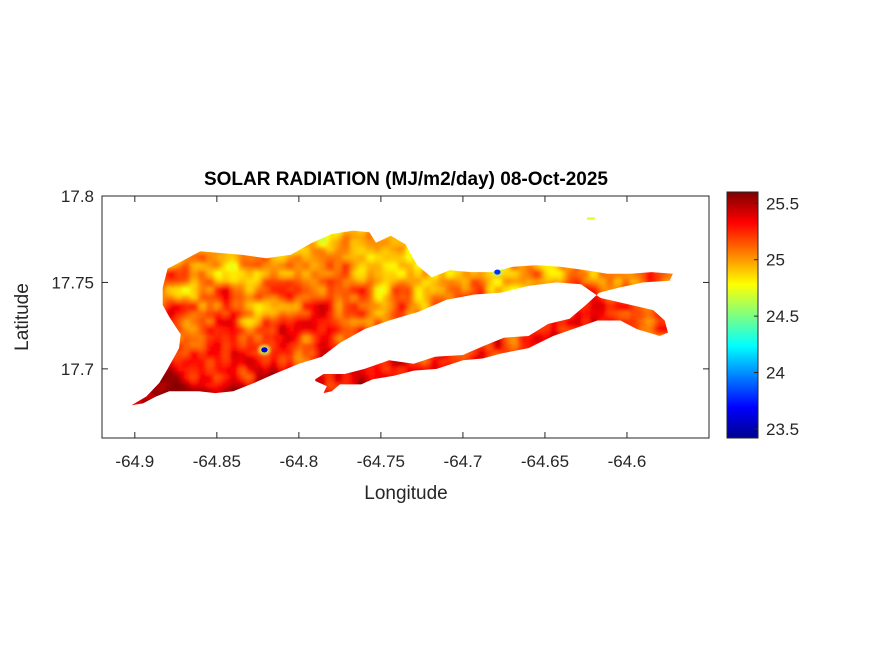 This screenshot has height=656, width=875. What do you see at coordinates (742, 315) in the screenshot?
I see `colorbar-gradient` at bounding box center [742, 315].